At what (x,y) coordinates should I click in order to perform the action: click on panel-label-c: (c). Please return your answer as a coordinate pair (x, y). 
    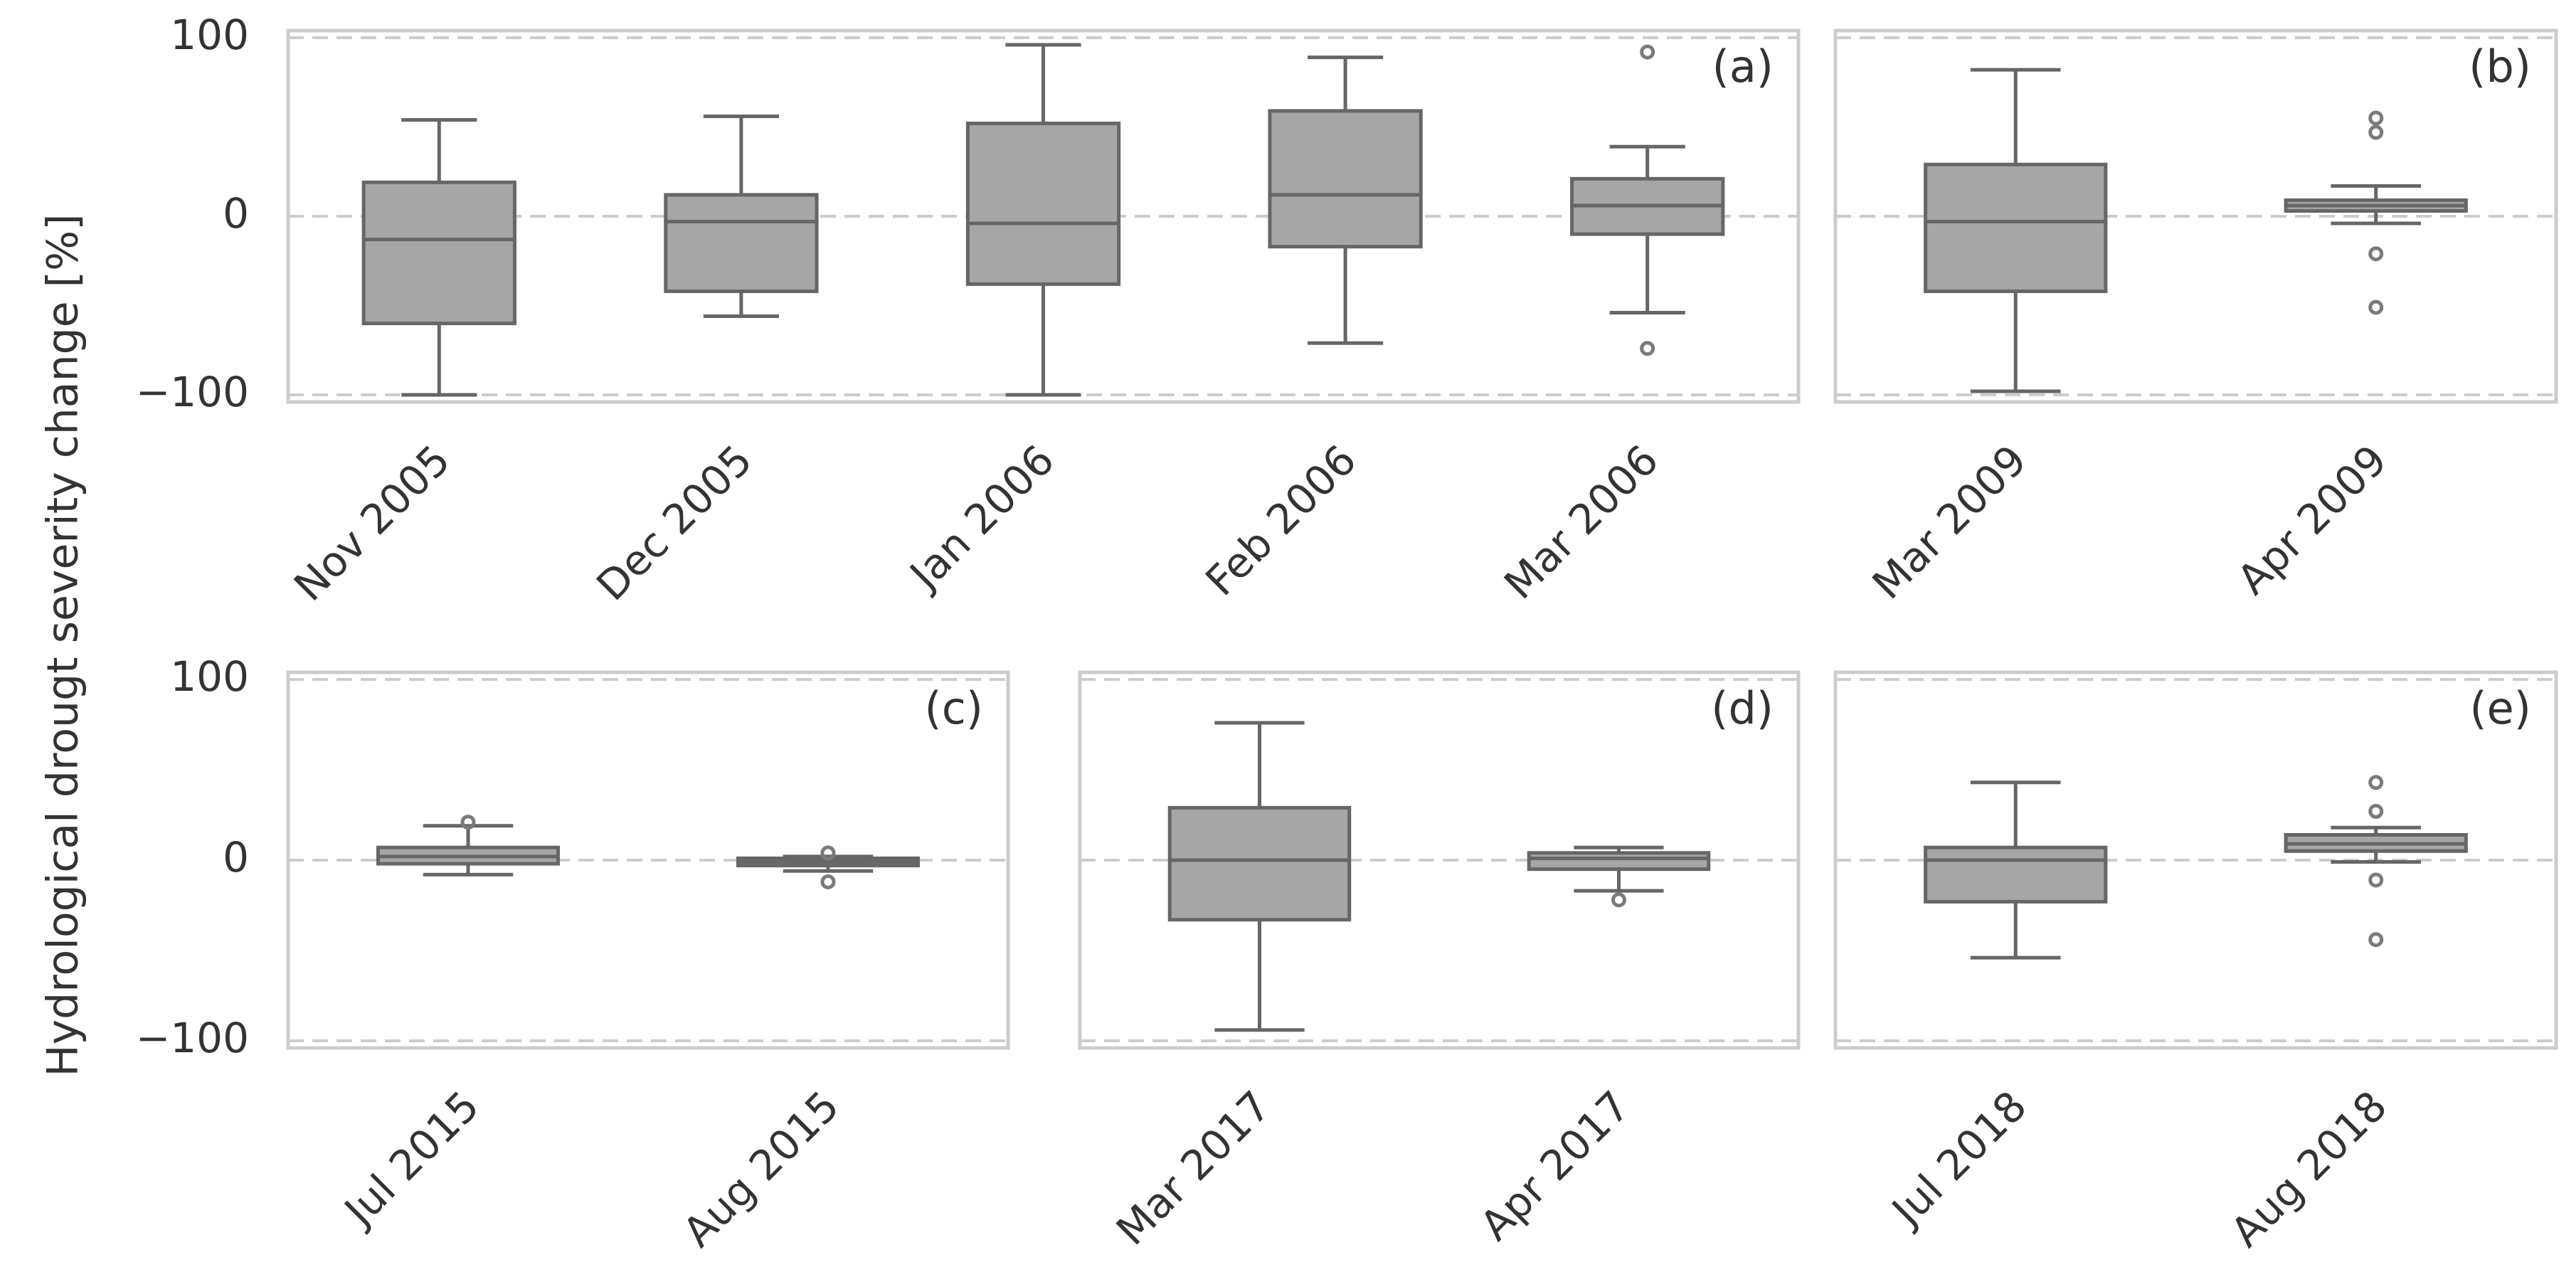
    Looking at the image, I should click on (954, 708).